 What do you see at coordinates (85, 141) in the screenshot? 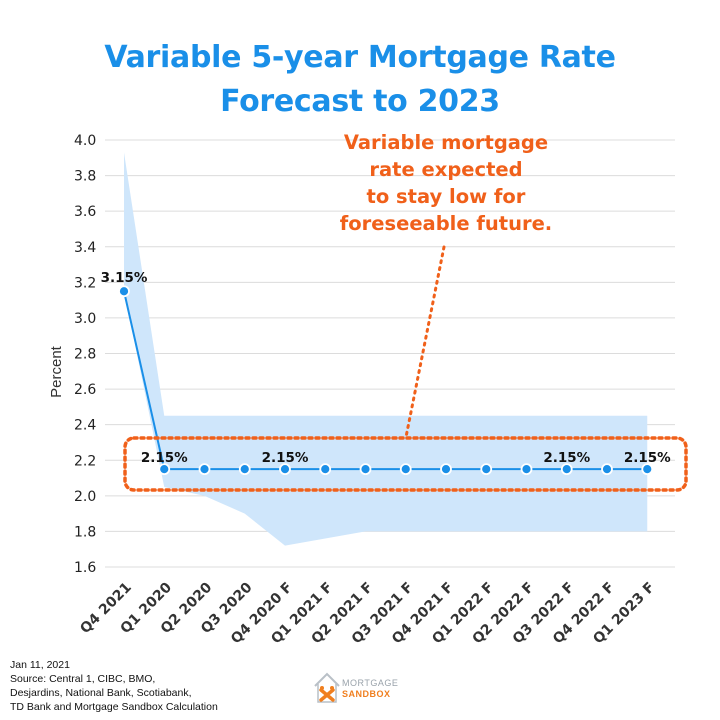
I see `y-tick-label: 4.0` at bounding box center [85, 141].